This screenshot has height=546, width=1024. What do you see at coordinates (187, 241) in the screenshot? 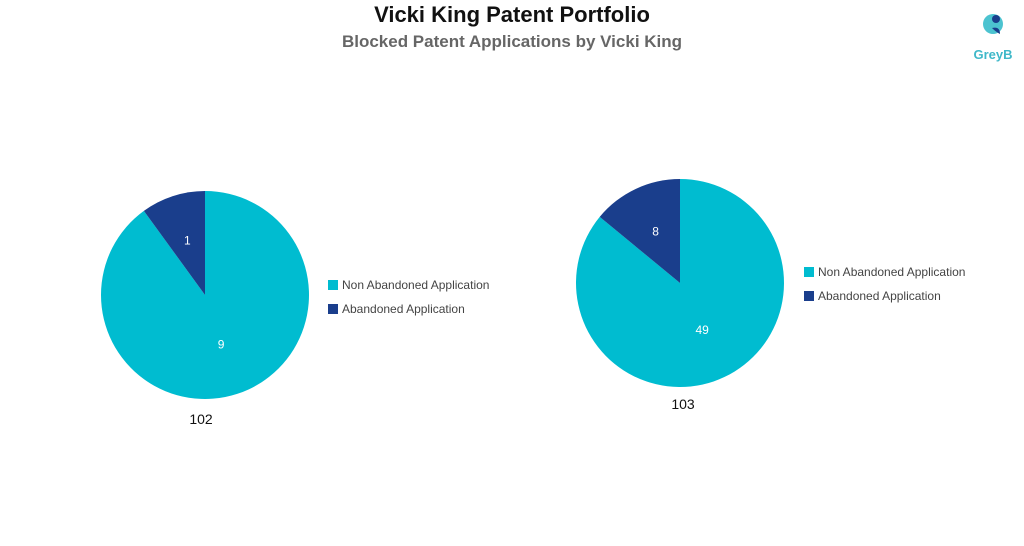
I see `data-label: 1` at bounding box center [187, 241].